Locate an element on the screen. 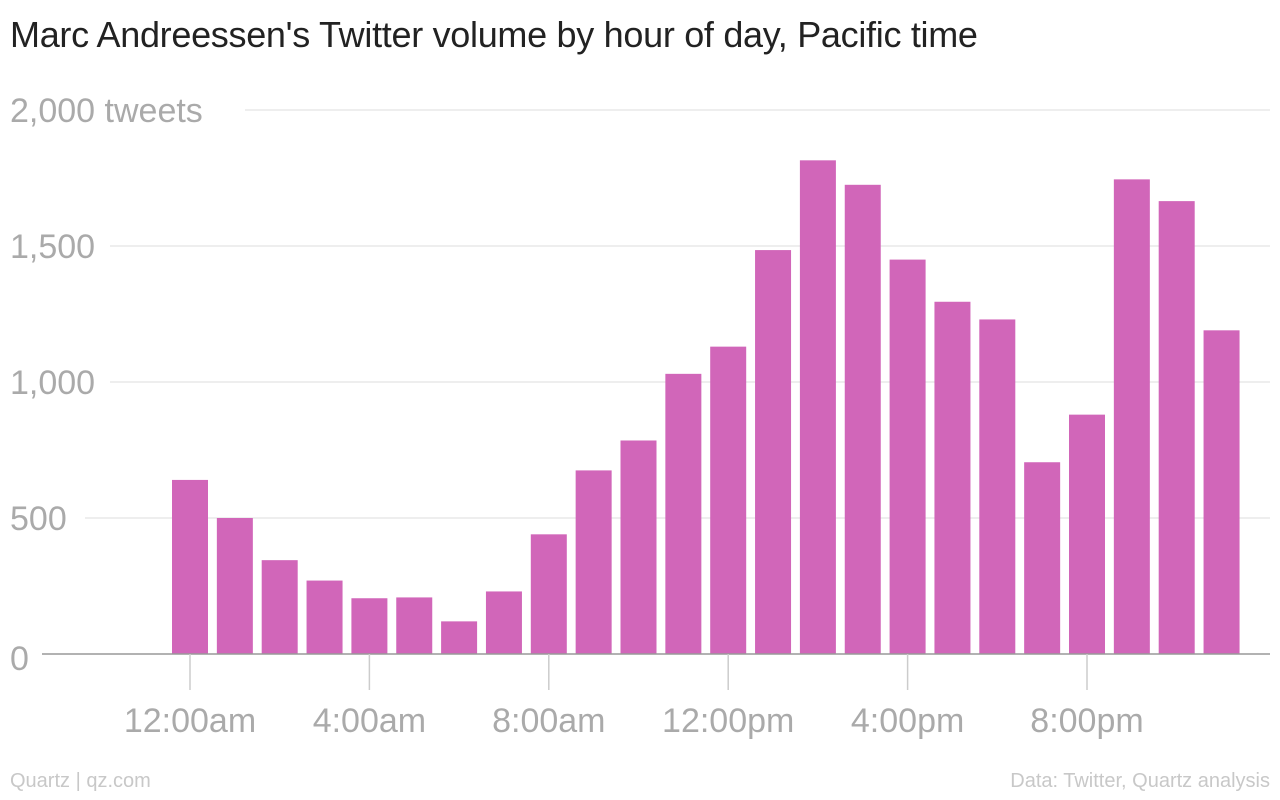 This screenshot has width=1280, height=800. x-tick-label: 8:00pm is located at coordinates (1086, 721).